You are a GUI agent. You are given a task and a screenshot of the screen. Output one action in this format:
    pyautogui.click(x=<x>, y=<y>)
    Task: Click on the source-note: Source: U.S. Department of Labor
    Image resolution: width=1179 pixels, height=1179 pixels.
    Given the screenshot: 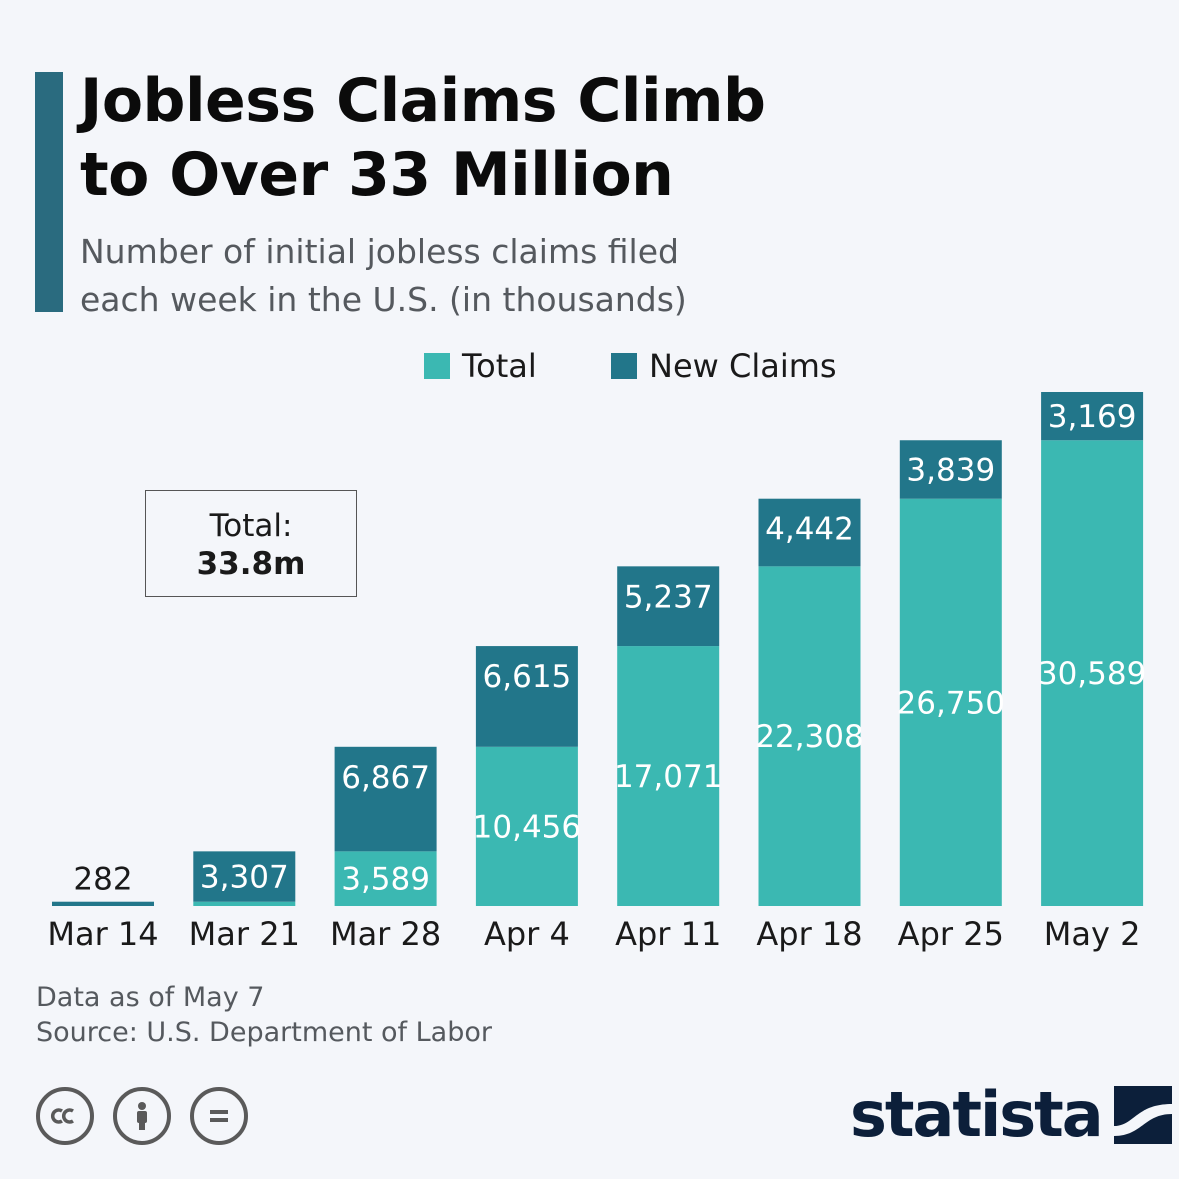 What is the action you would take?
    pyautogui.click(x=264, y=1032)
    